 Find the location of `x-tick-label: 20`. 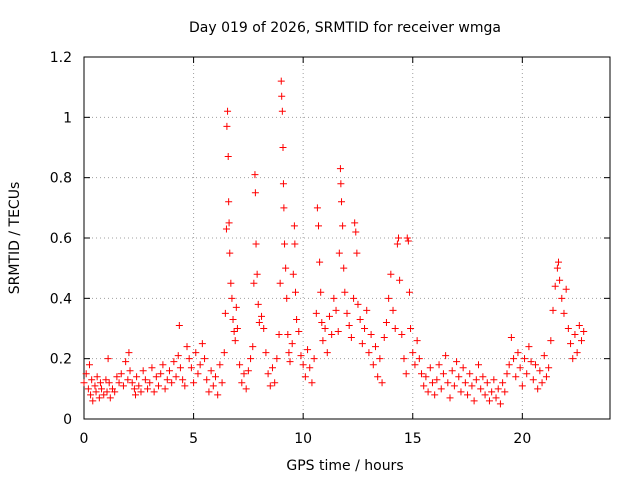

x-tick-label: 20 is located at coordinates (522, 439).